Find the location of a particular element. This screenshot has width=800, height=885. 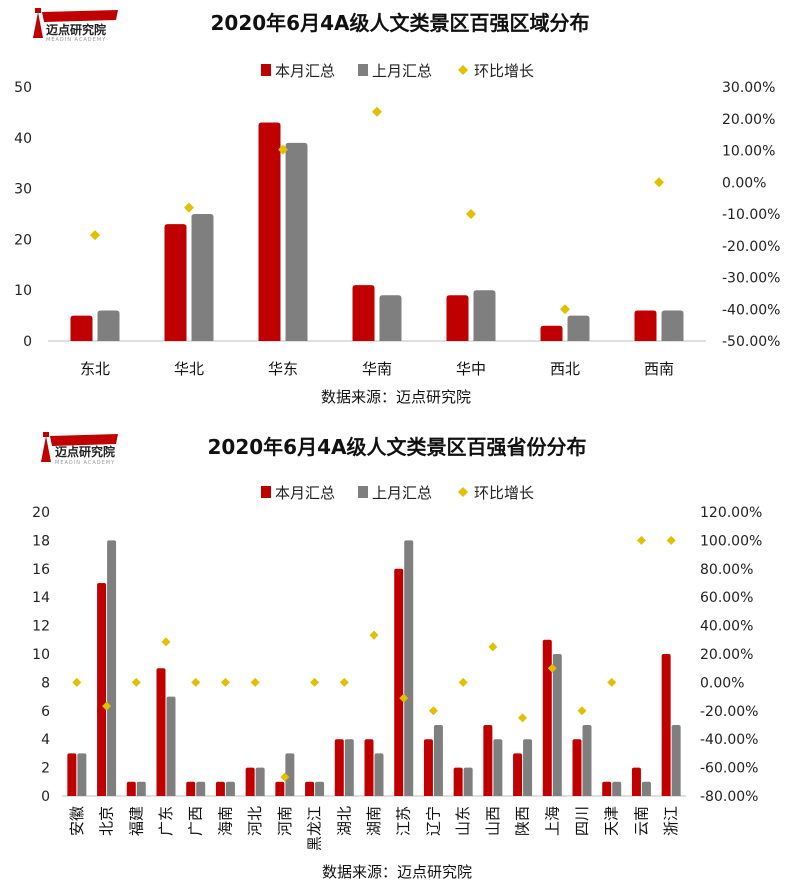

data-source: 数据来源：迈点研究院 is located at coordinates (396, 397).